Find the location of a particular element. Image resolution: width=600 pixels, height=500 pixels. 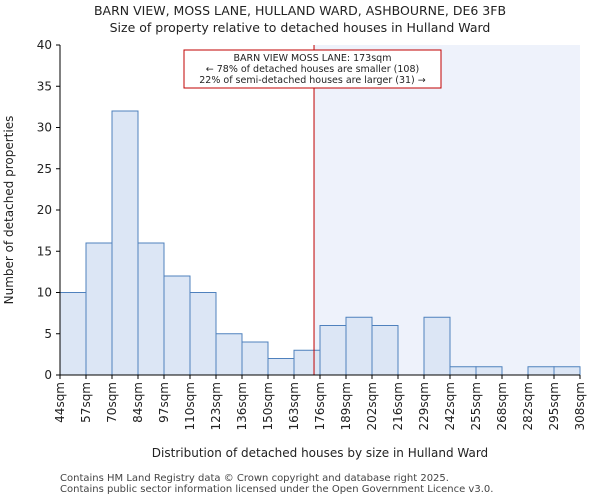

bar-295sqm is located at coordinates (567, 371).